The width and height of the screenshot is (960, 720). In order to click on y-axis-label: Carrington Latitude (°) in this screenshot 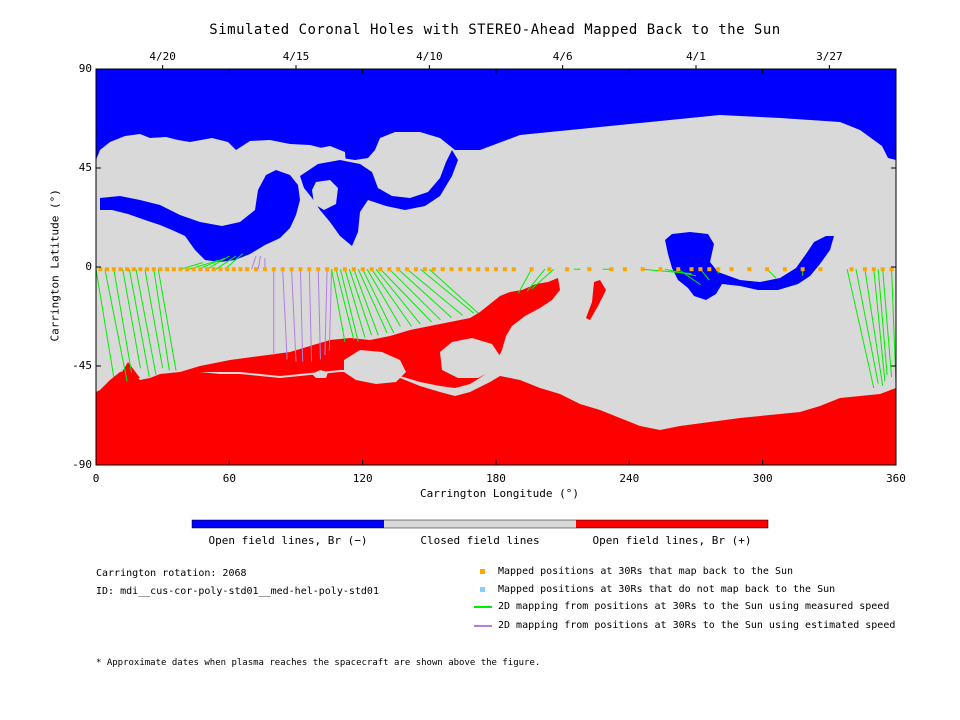, I will do `click(55, 265)`.